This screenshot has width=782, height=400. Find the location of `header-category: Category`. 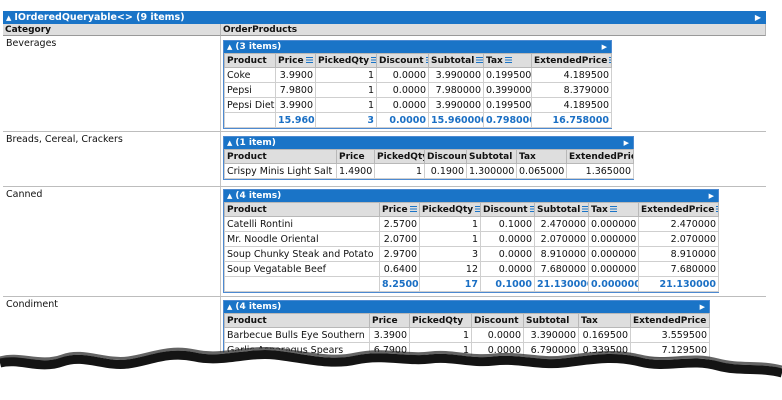

header-category: Category is located at coordinates (112, 30).